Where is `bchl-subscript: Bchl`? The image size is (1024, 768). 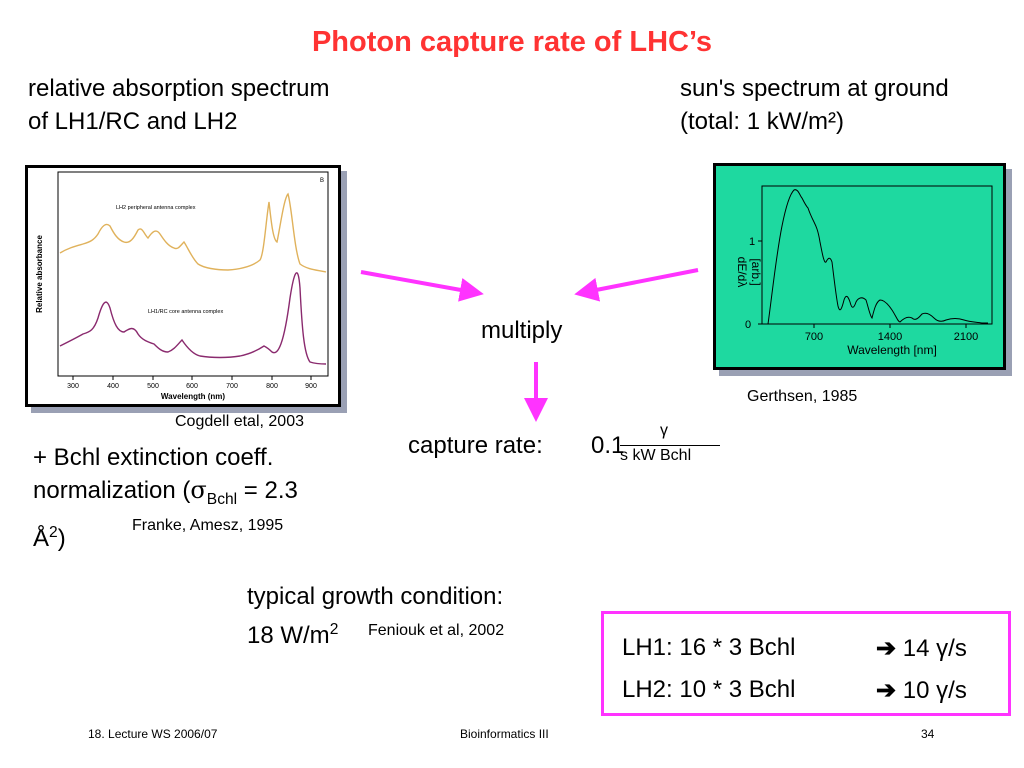 bchl-subscript: Bchl is located at coordinates (222, 499).